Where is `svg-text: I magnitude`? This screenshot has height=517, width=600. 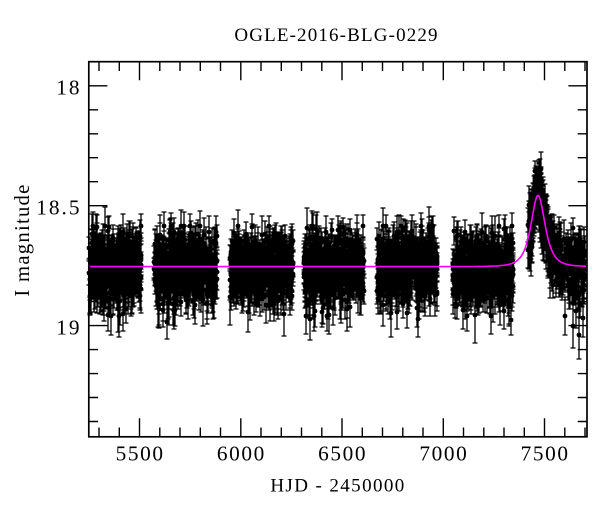
svg-text: I magnitude is located at coordinates (23, 239).